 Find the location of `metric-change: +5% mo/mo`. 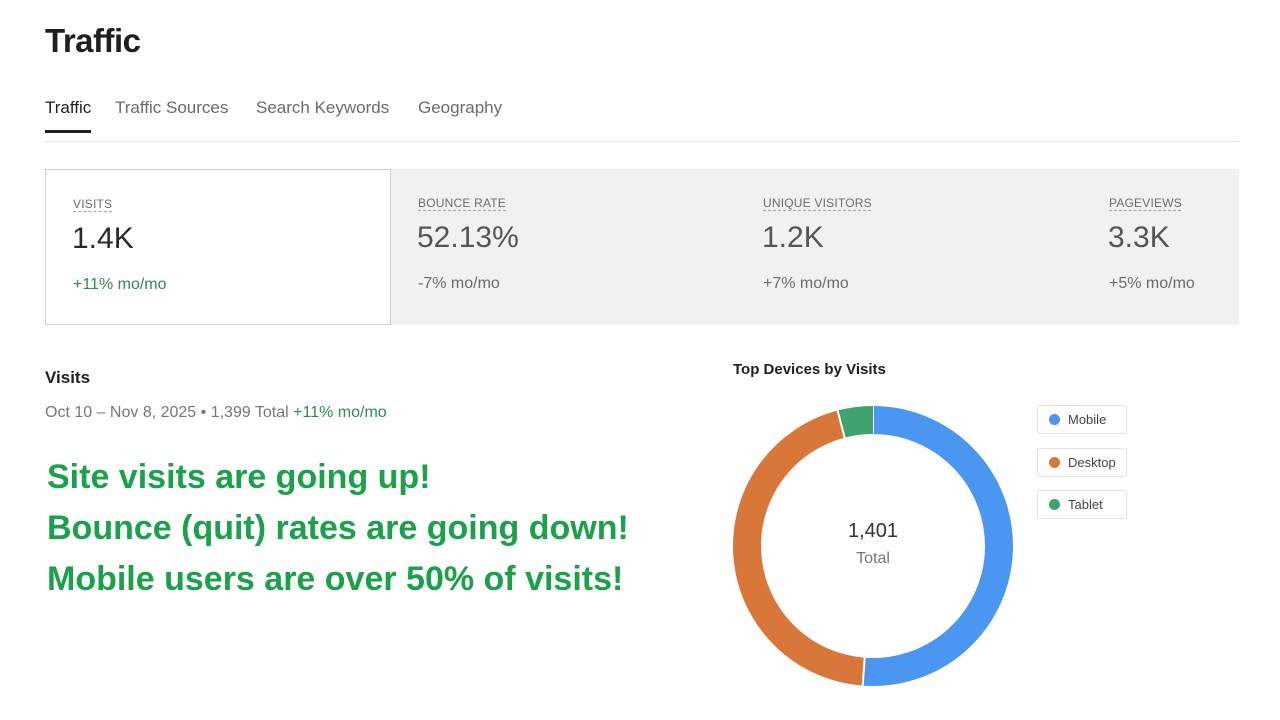

metric-change: +5% mo/mo is located at coordinates (1152, 283).